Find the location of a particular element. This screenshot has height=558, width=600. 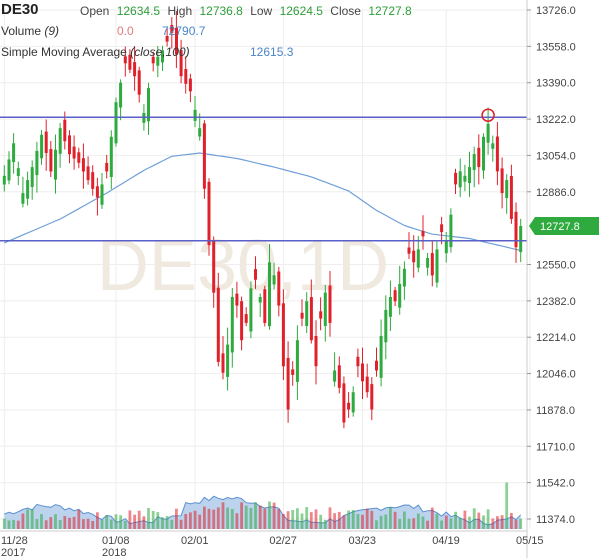

y-tick-label: 11878.0 is located at coordinates (555, 411).